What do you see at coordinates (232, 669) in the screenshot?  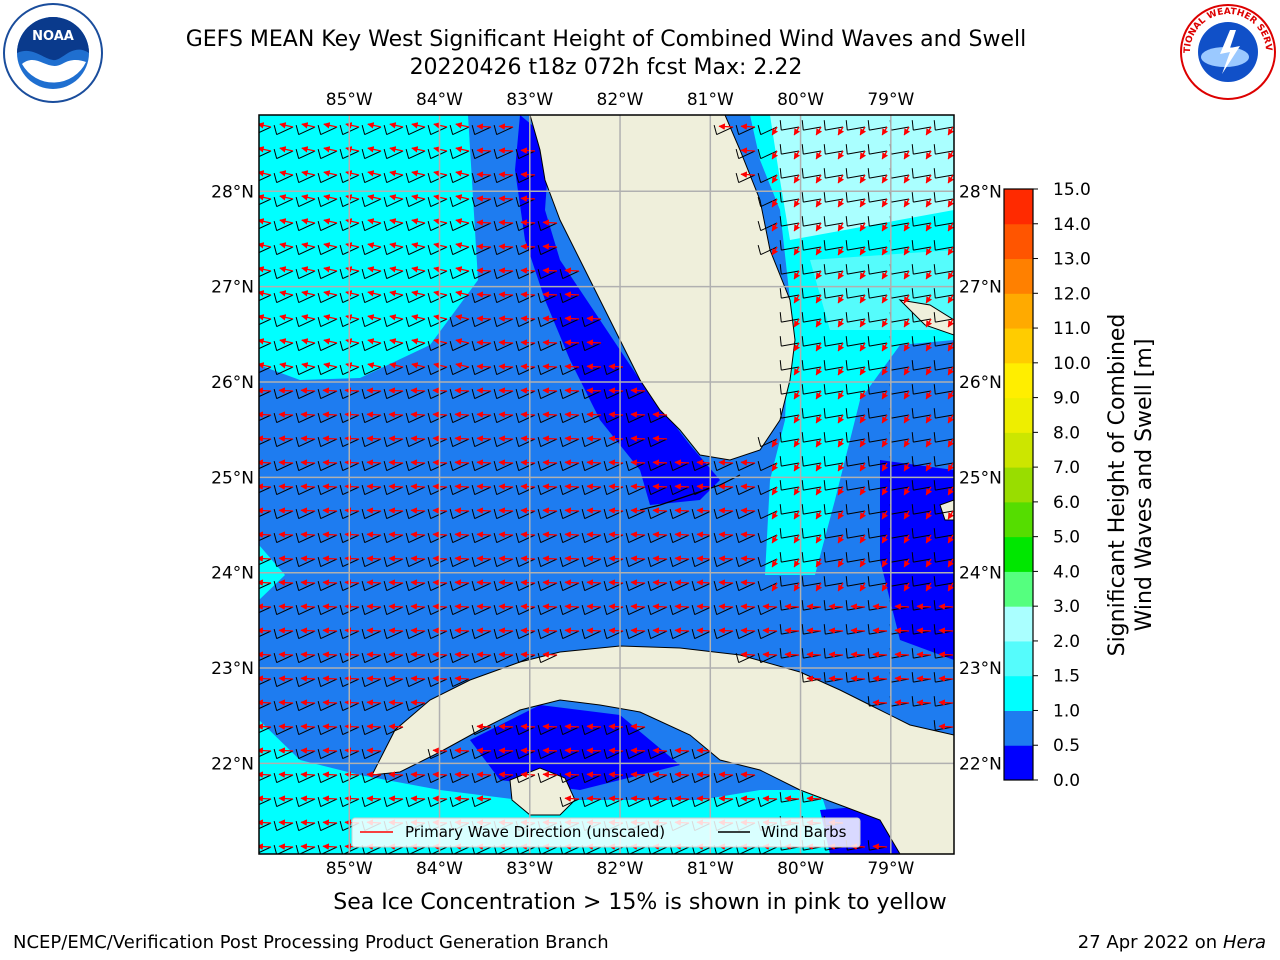 I see `lat-tick-label: 23°N` at bounding box center [232, 669].